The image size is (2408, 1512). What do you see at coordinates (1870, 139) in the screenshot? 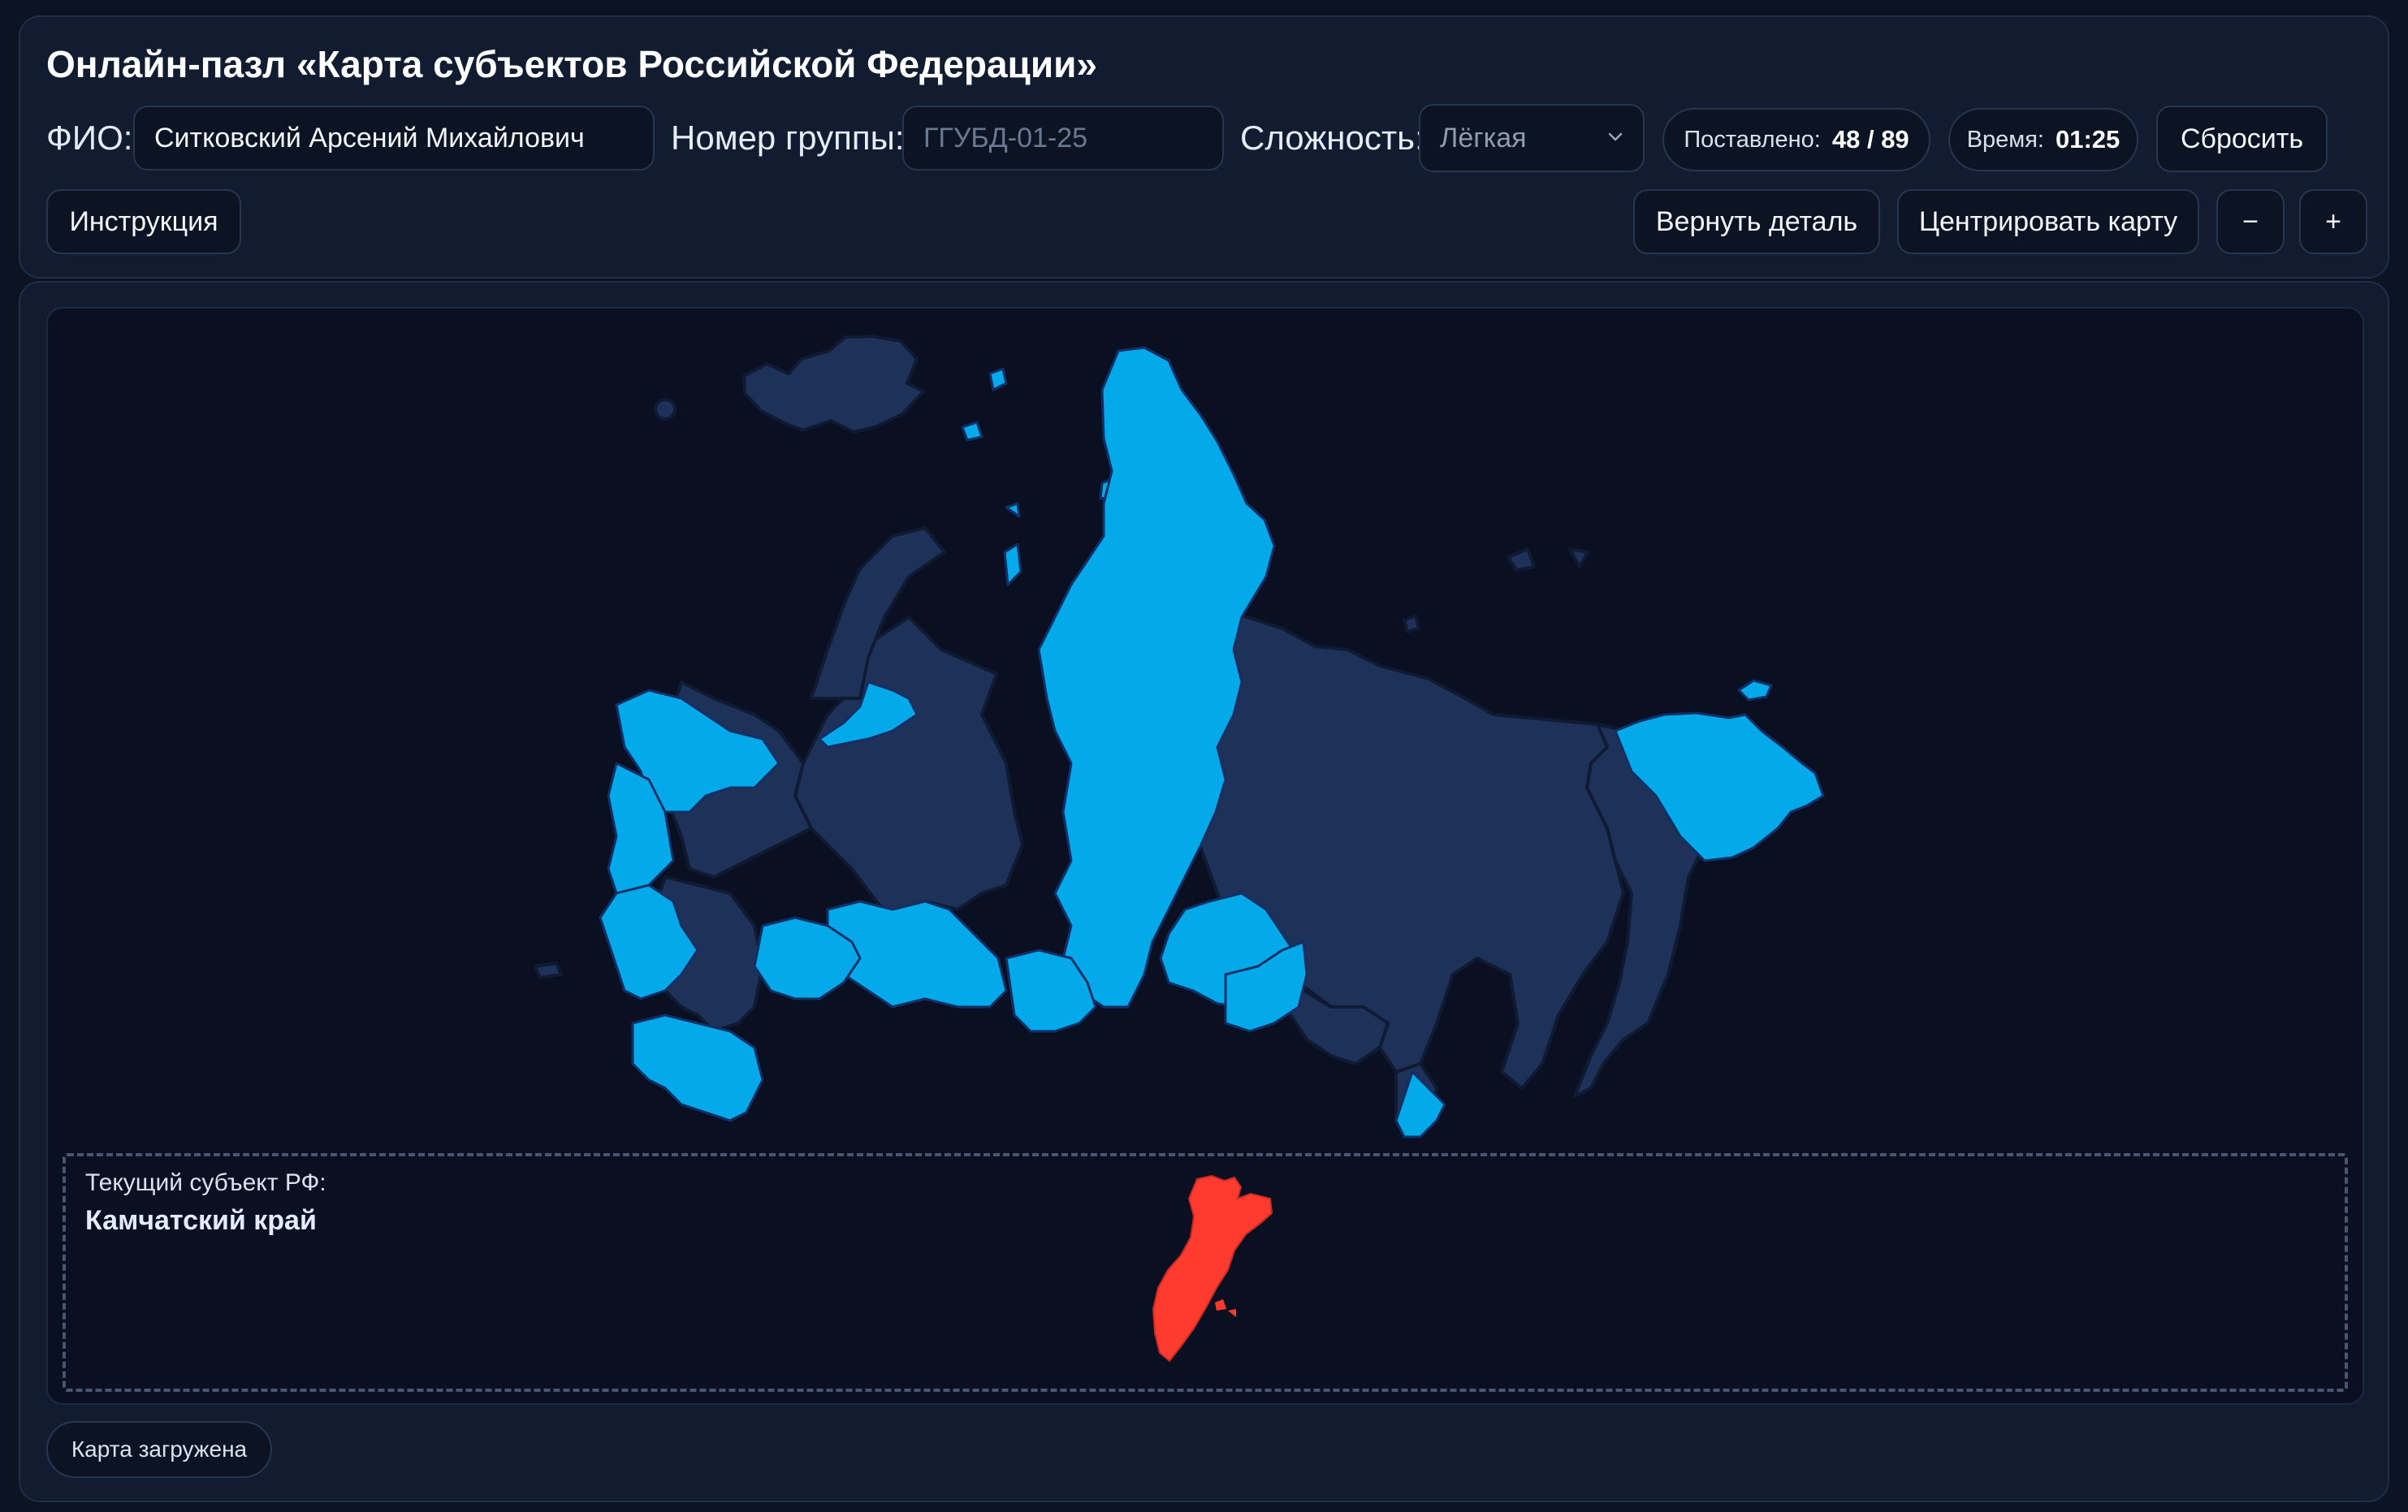
I see `placed-value: 48 / 89` at bounding box center [1870, 139].